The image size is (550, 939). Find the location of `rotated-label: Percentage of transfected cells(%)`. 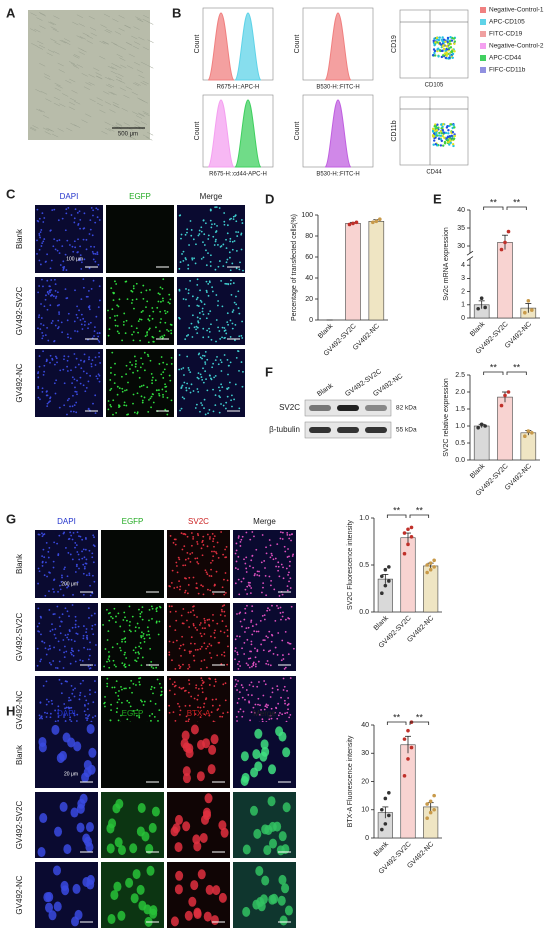

rotated-label: Percentage of transfected cells(%) is located at coordinates (294, 267).